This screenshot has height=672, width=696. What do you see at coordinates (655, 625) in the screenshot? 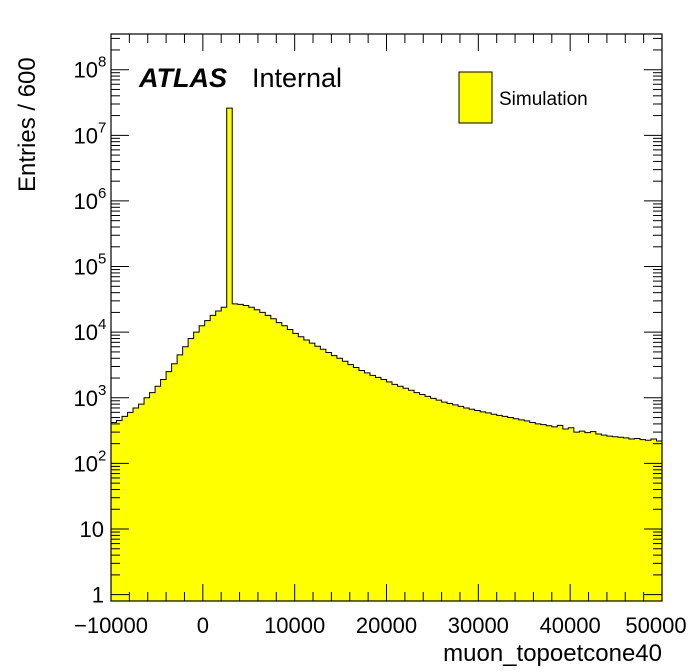
I see `x-tick-label: 50000` at bounding box center [655, 625].